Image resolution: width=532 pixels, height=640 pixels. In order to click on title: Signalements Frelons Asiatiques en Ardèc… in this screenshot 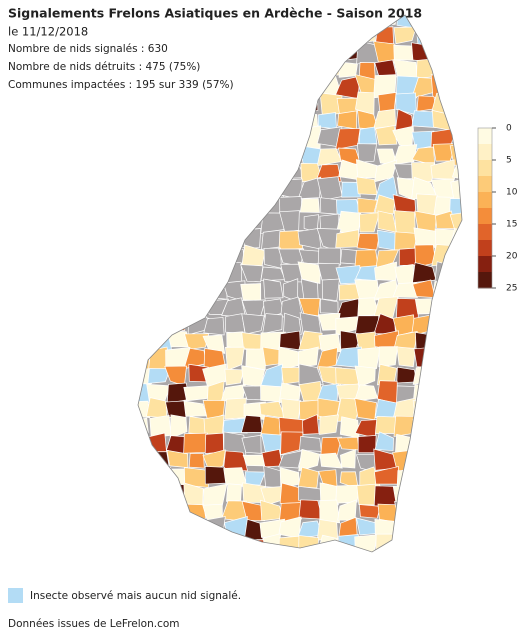, I will do `click(215, 13)`.